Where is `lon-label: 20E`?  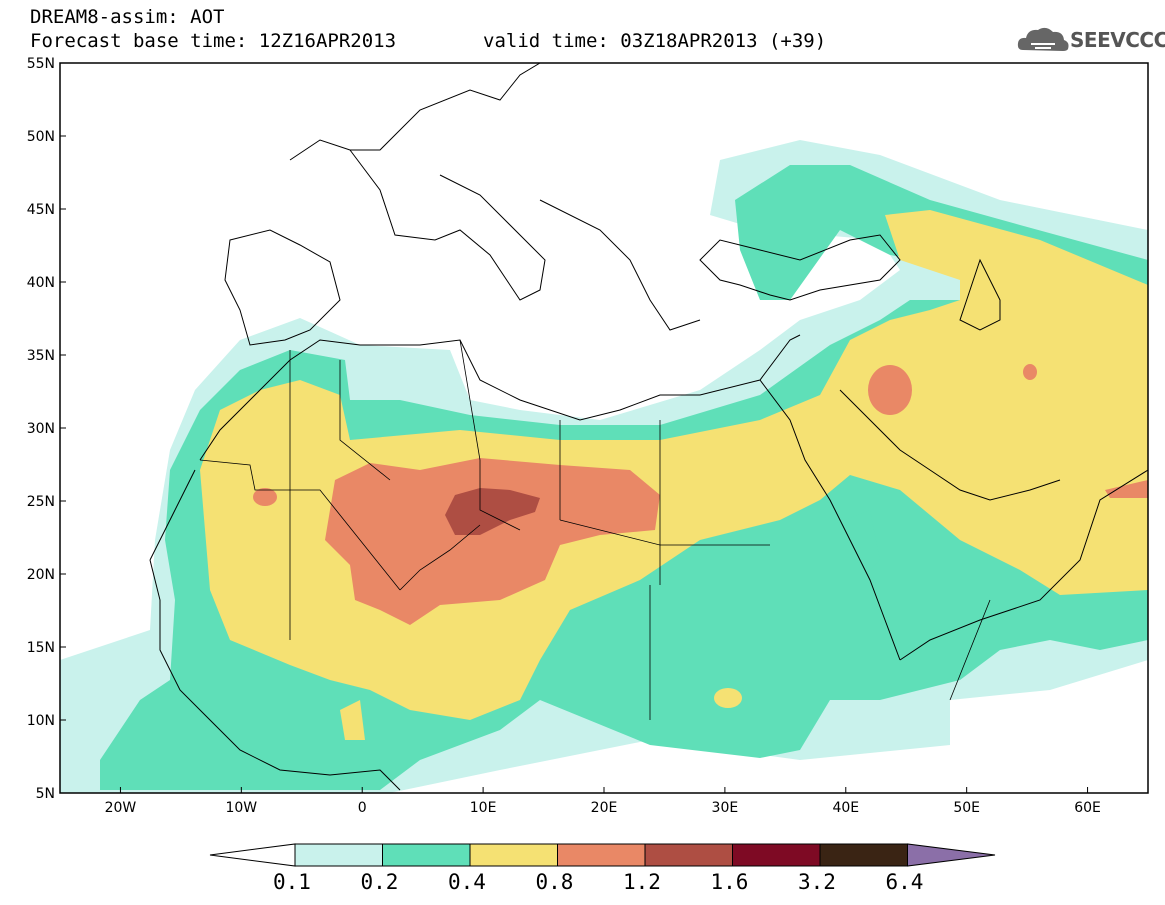 lon-label: 20E is located at coordinates (604, 808).